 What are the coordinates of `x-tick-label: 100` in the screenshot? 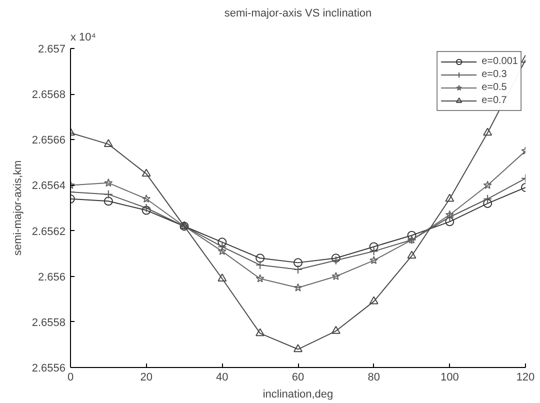 It's located at (449, 378).